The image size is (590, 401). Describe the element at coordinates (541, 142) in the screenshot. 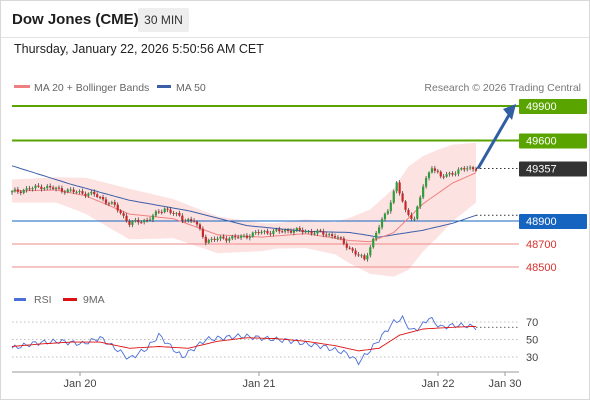

I see `level-label-49600: 49600` at that location.